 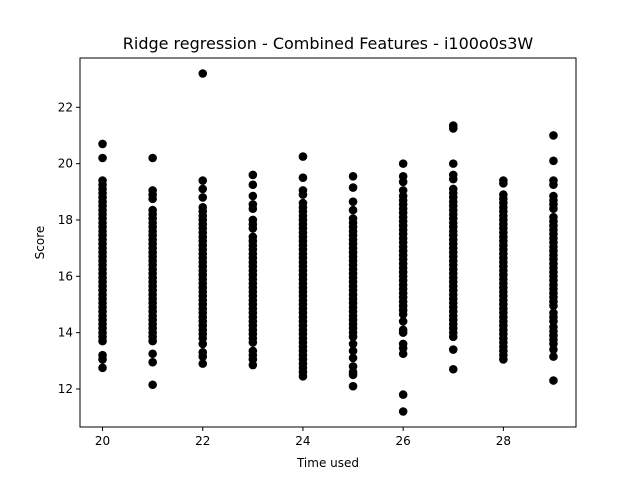 I want to click on x-tick-label: 26, so click(x=403, y=441).